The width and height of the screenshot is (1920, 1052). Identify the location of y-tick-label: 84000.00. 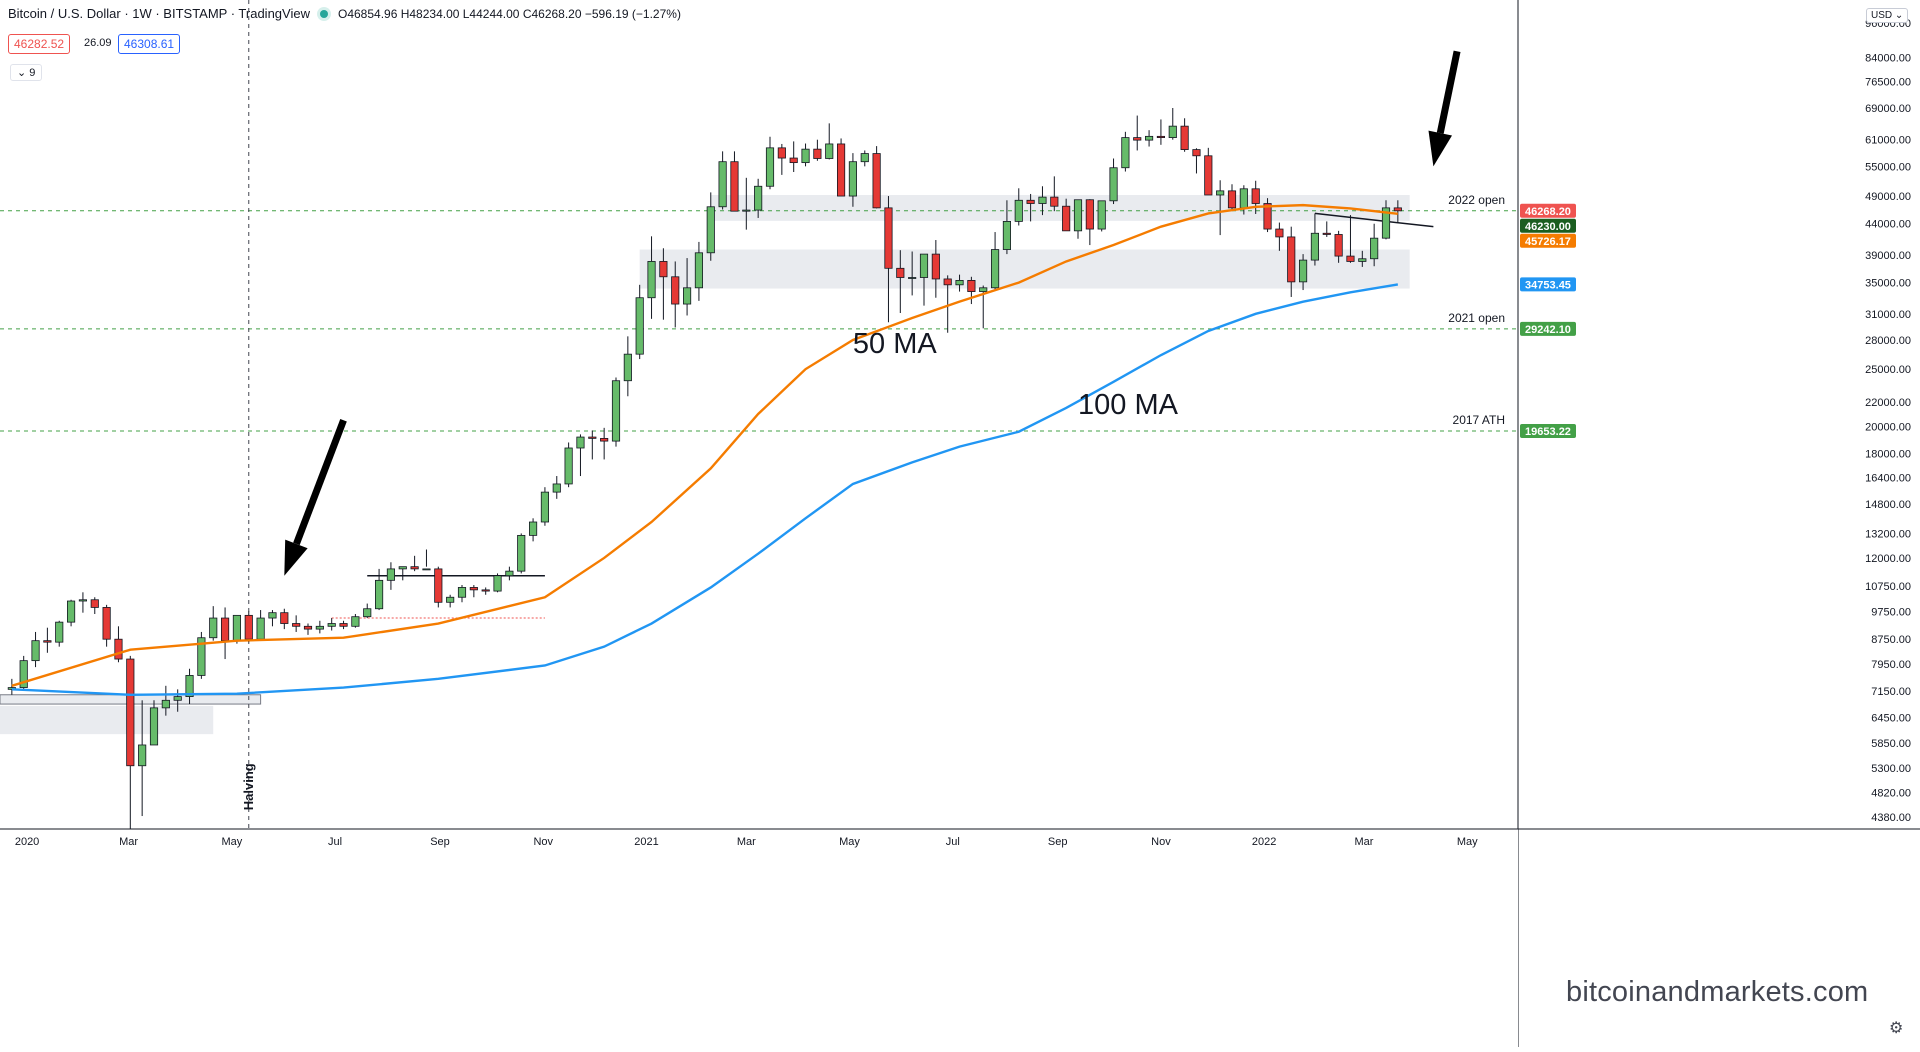
(1888, 58).